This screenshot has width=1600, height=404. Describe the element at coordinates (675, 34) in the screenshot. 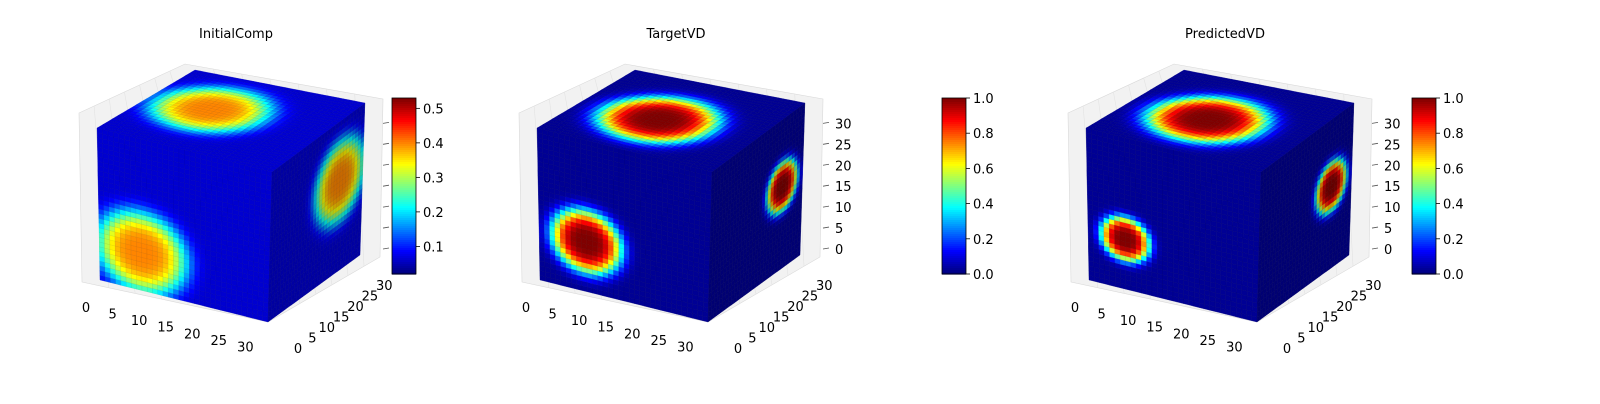

I see `panel-title: TargetVD` at that location.